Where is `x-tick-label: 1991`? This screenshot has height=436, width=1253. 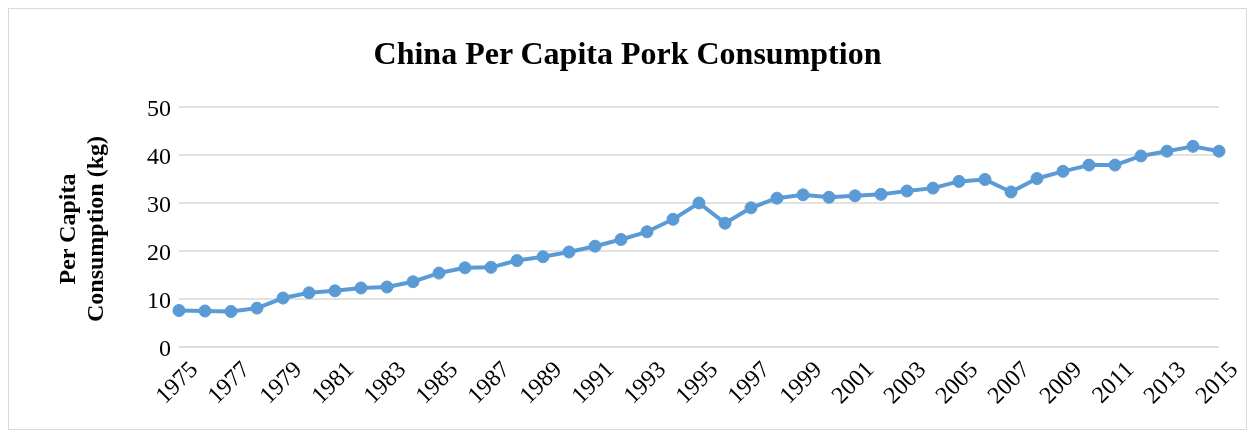
x-tick-label: 1991 is located at coordinates (592, 382).